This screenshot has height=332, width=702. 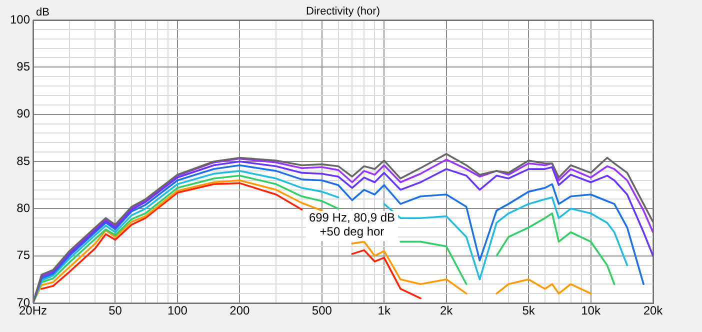 What do you see at coordinates (177, 311) in the screenshot?
I see `x-tick-label: 100` at bounding box center [177, 311].